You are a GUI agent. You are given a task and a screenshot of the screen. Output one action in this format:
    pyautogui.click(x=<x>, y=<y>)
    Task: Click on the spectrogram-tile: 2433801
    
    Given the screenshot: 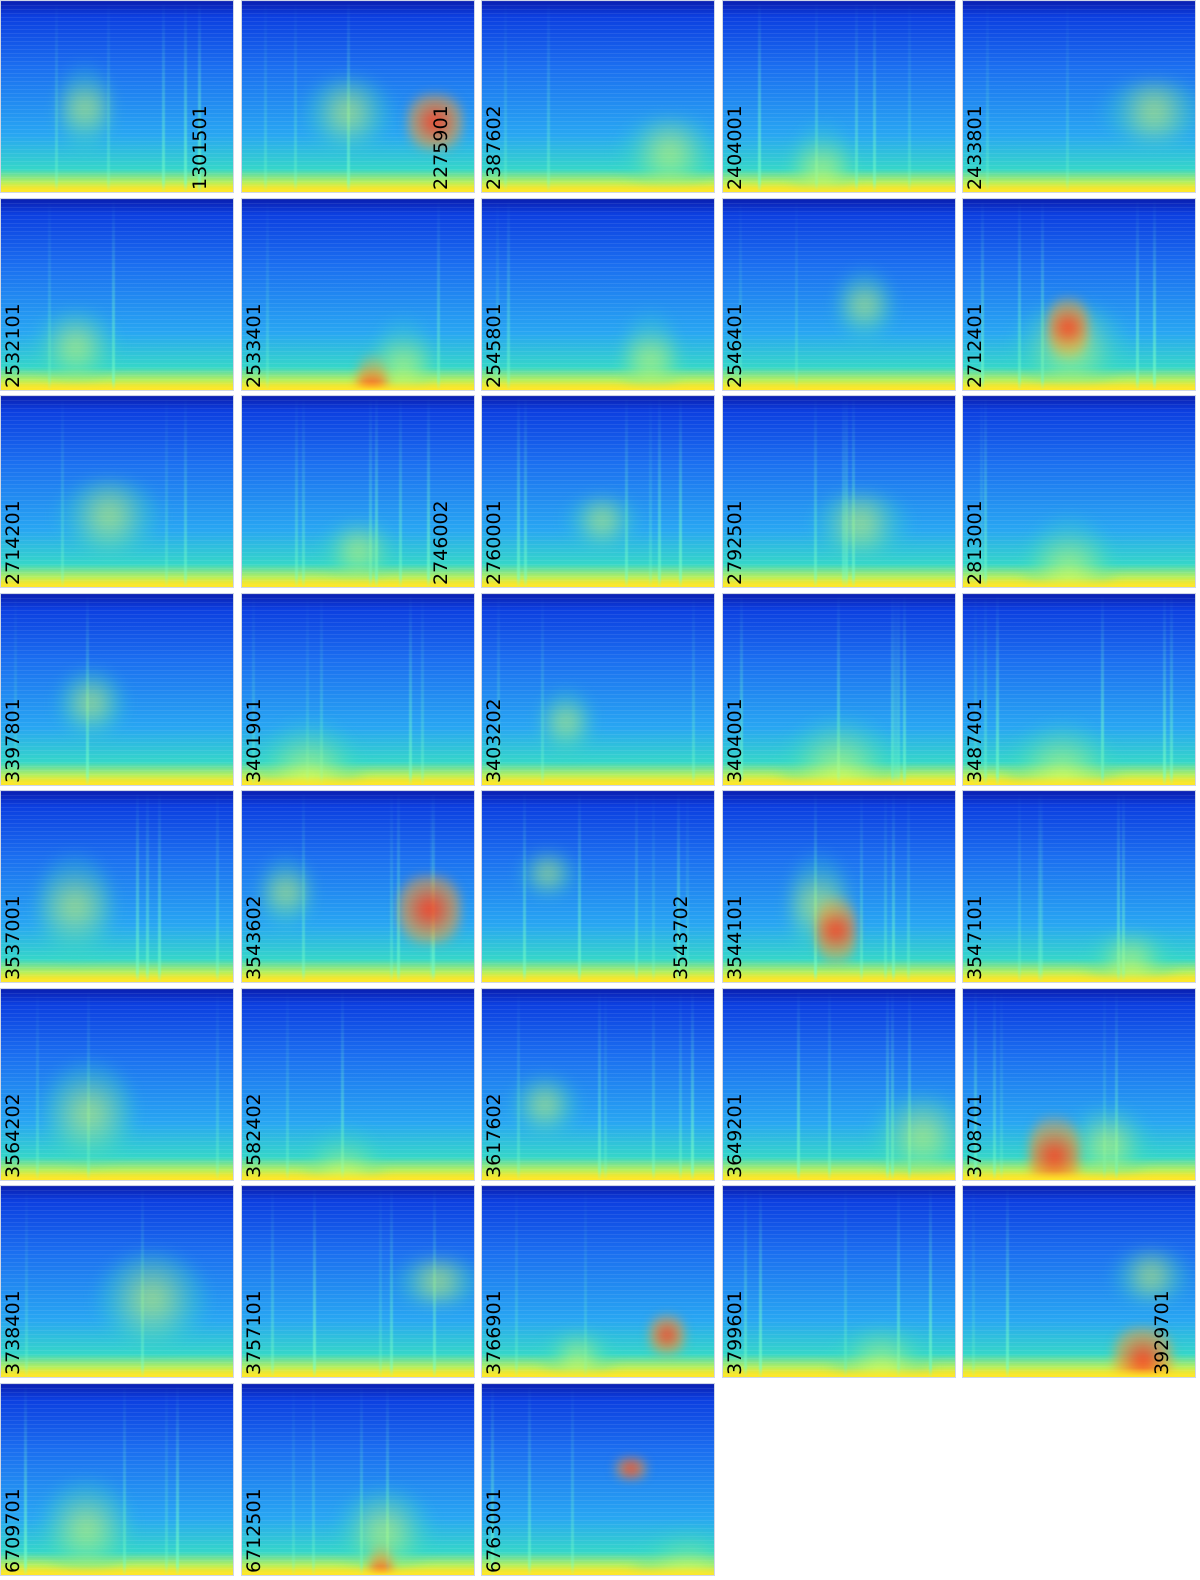 What is the action you would take?
    pyautogui.click(x=1079, y=96)
    